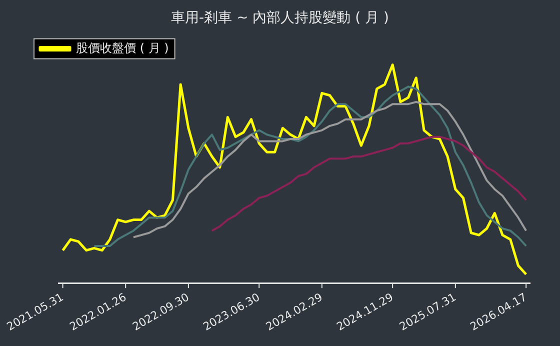 The image size is (560, 346). What do you see at coordinates (280, 18) in the screenshot?
I see `chart-title: 車用-剎車 ~ 內部人持股變動 ( 月 )` at bounding box center [280, 18].